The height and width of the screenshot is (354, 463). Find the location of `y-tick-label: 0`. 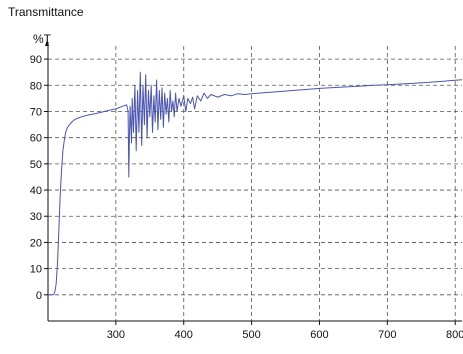

y-tick-label: 0 is located at coordinates (39, 296).